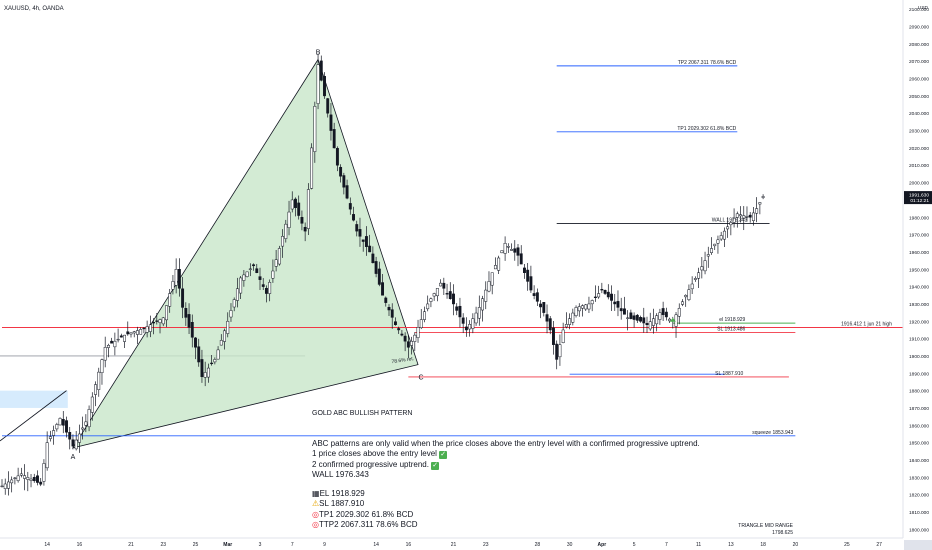 The image size is (932, 550). Describe the element at coordinates (729, 374) in the screenshot. I see `sl2-label: SL 1887.910` at that location.